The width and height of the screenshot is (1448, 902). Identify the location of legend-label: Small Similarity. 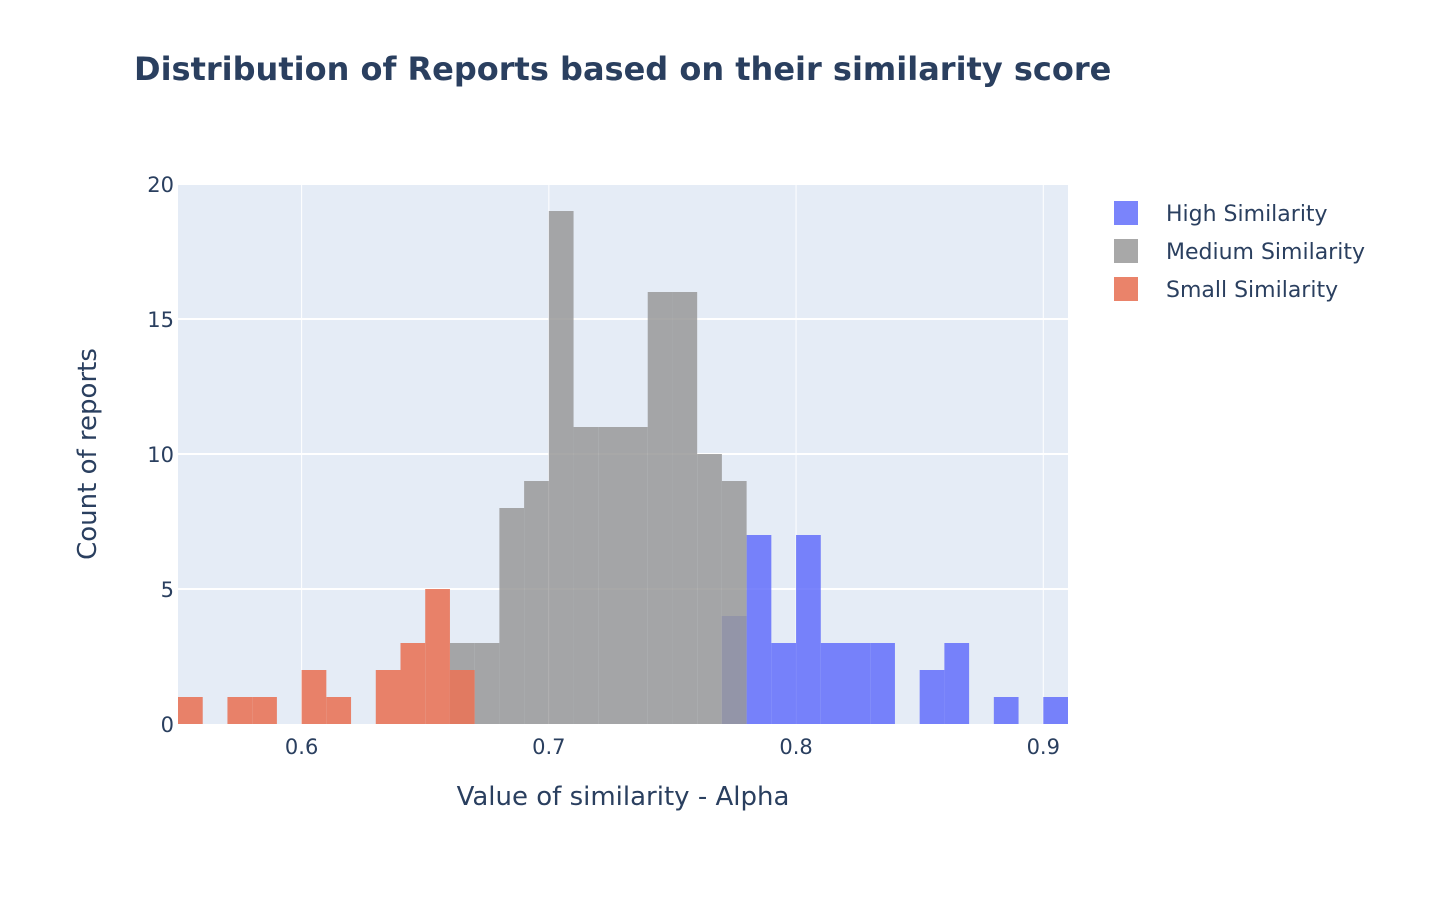
(1252, 290).